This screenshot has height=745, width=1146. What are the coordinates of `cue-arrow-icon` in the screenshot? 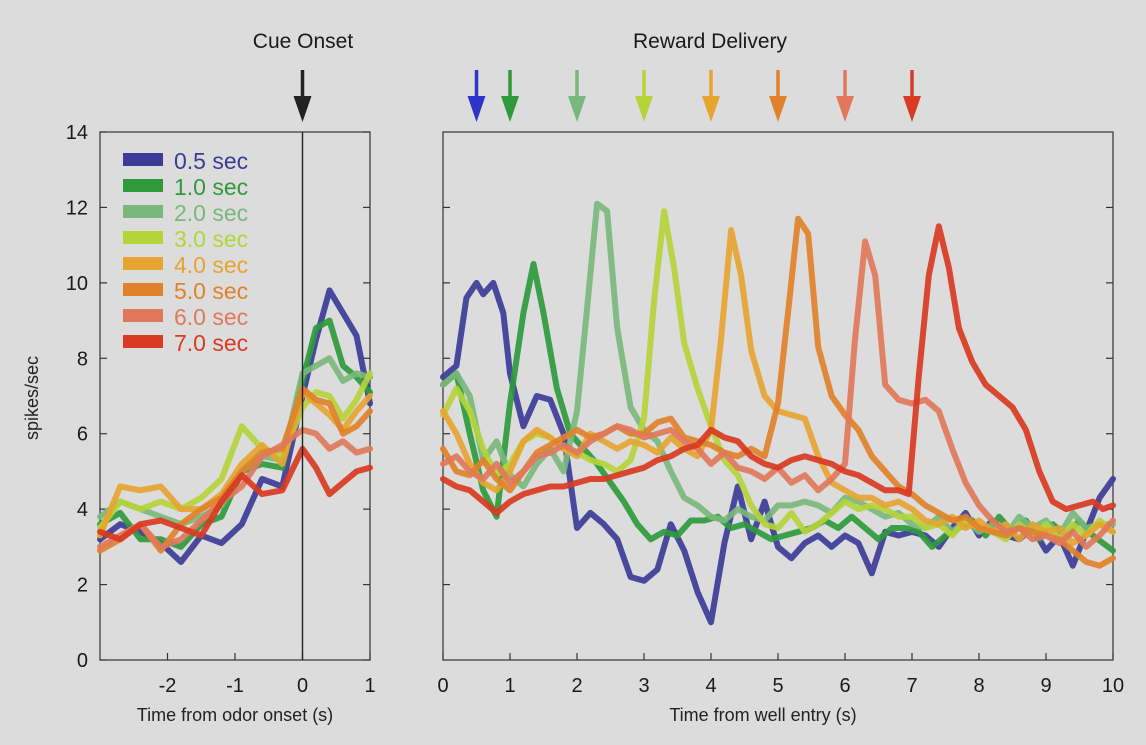 It's located at (302, 96).